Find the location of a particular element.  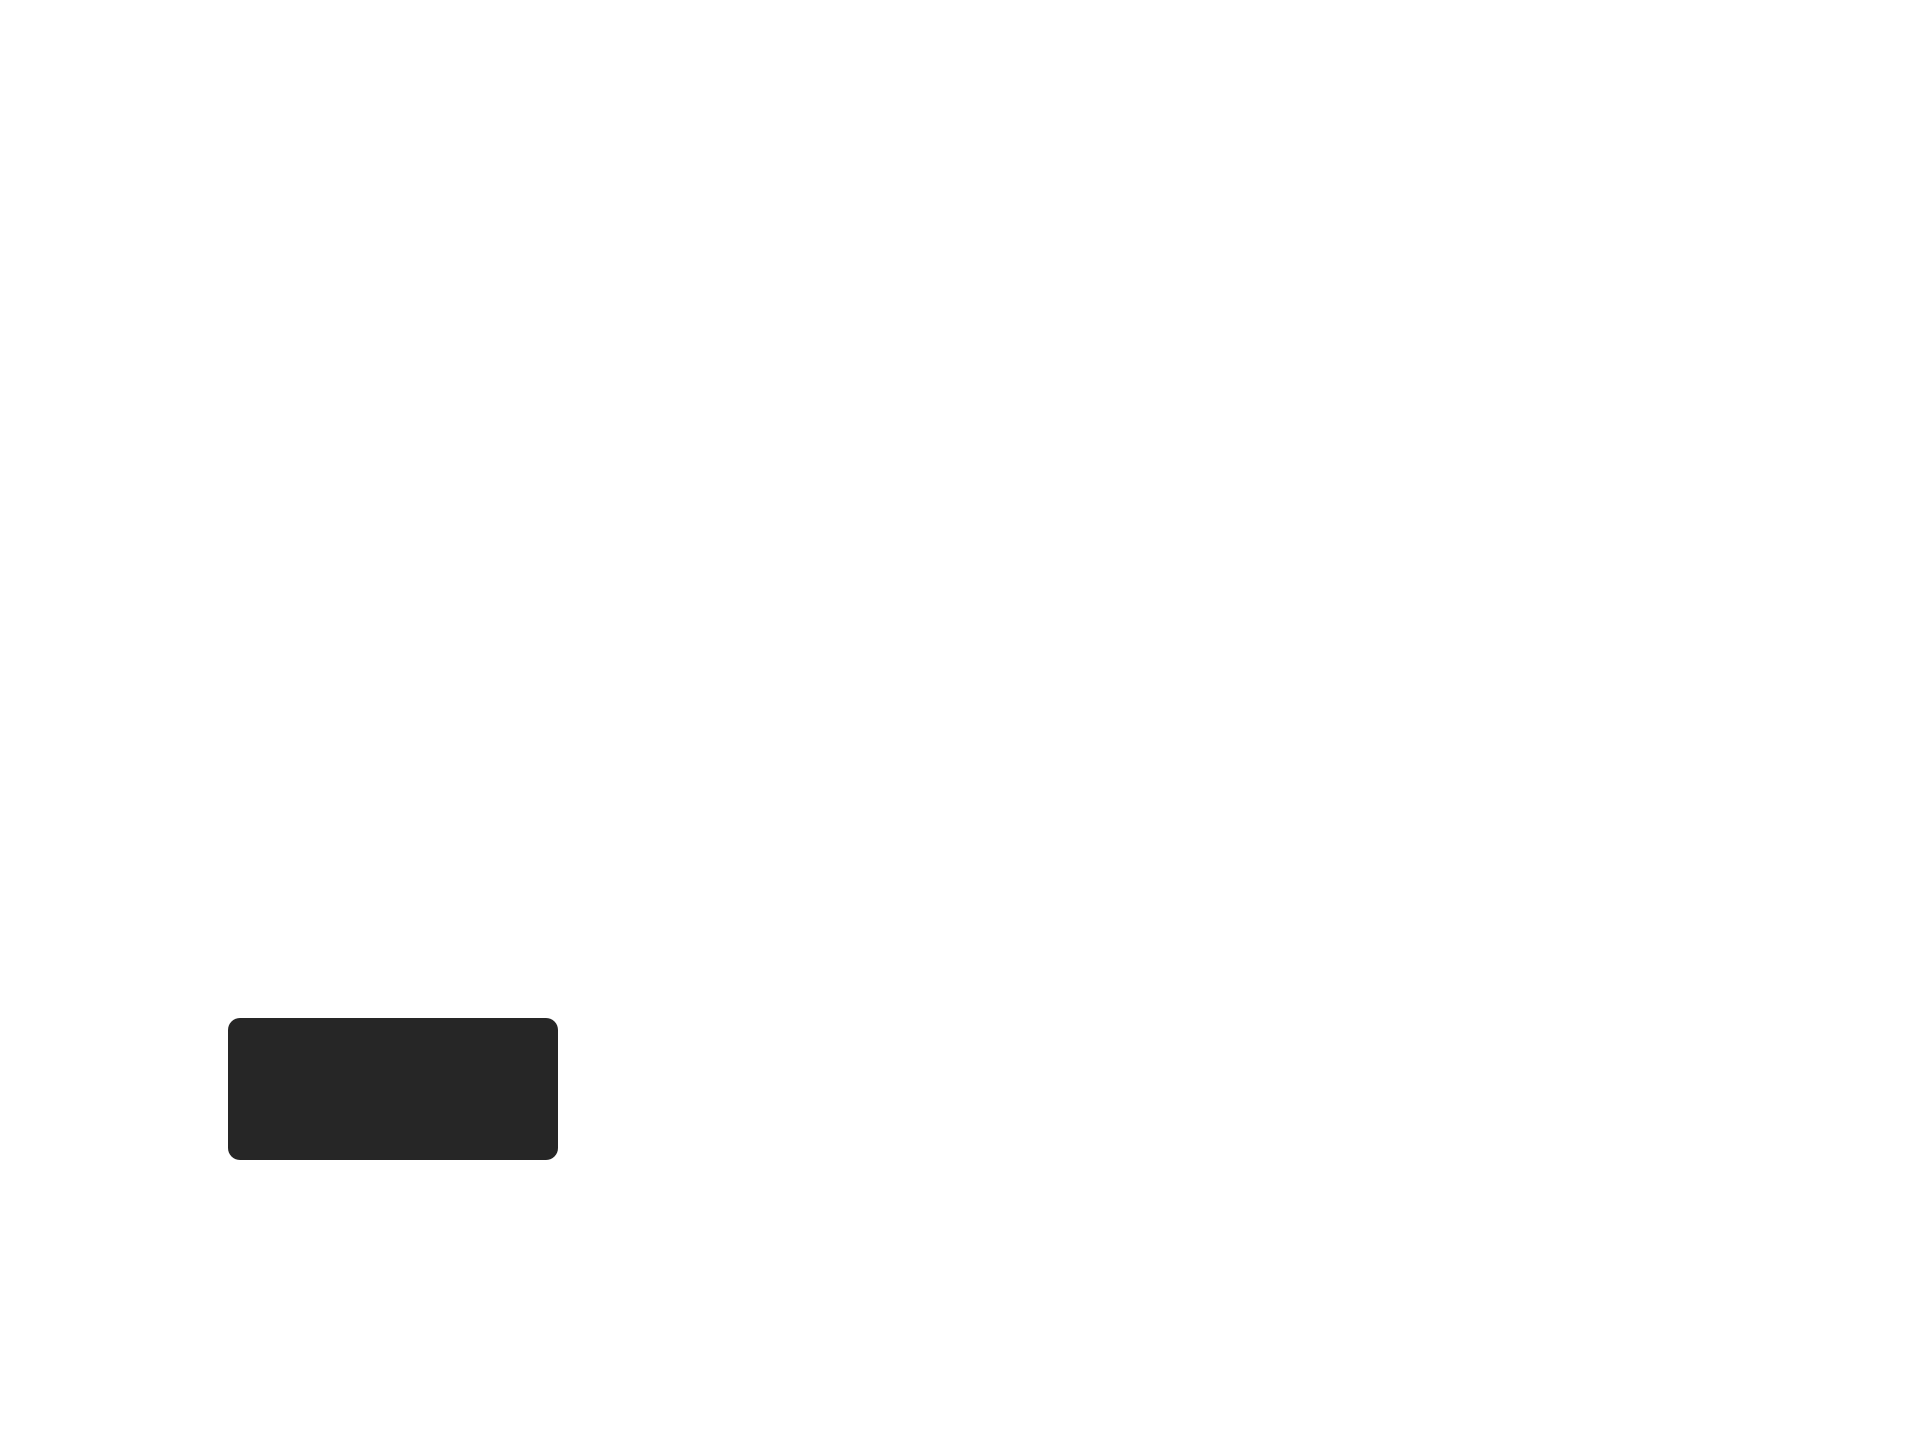

legend is located at coordinates (393, 1089).